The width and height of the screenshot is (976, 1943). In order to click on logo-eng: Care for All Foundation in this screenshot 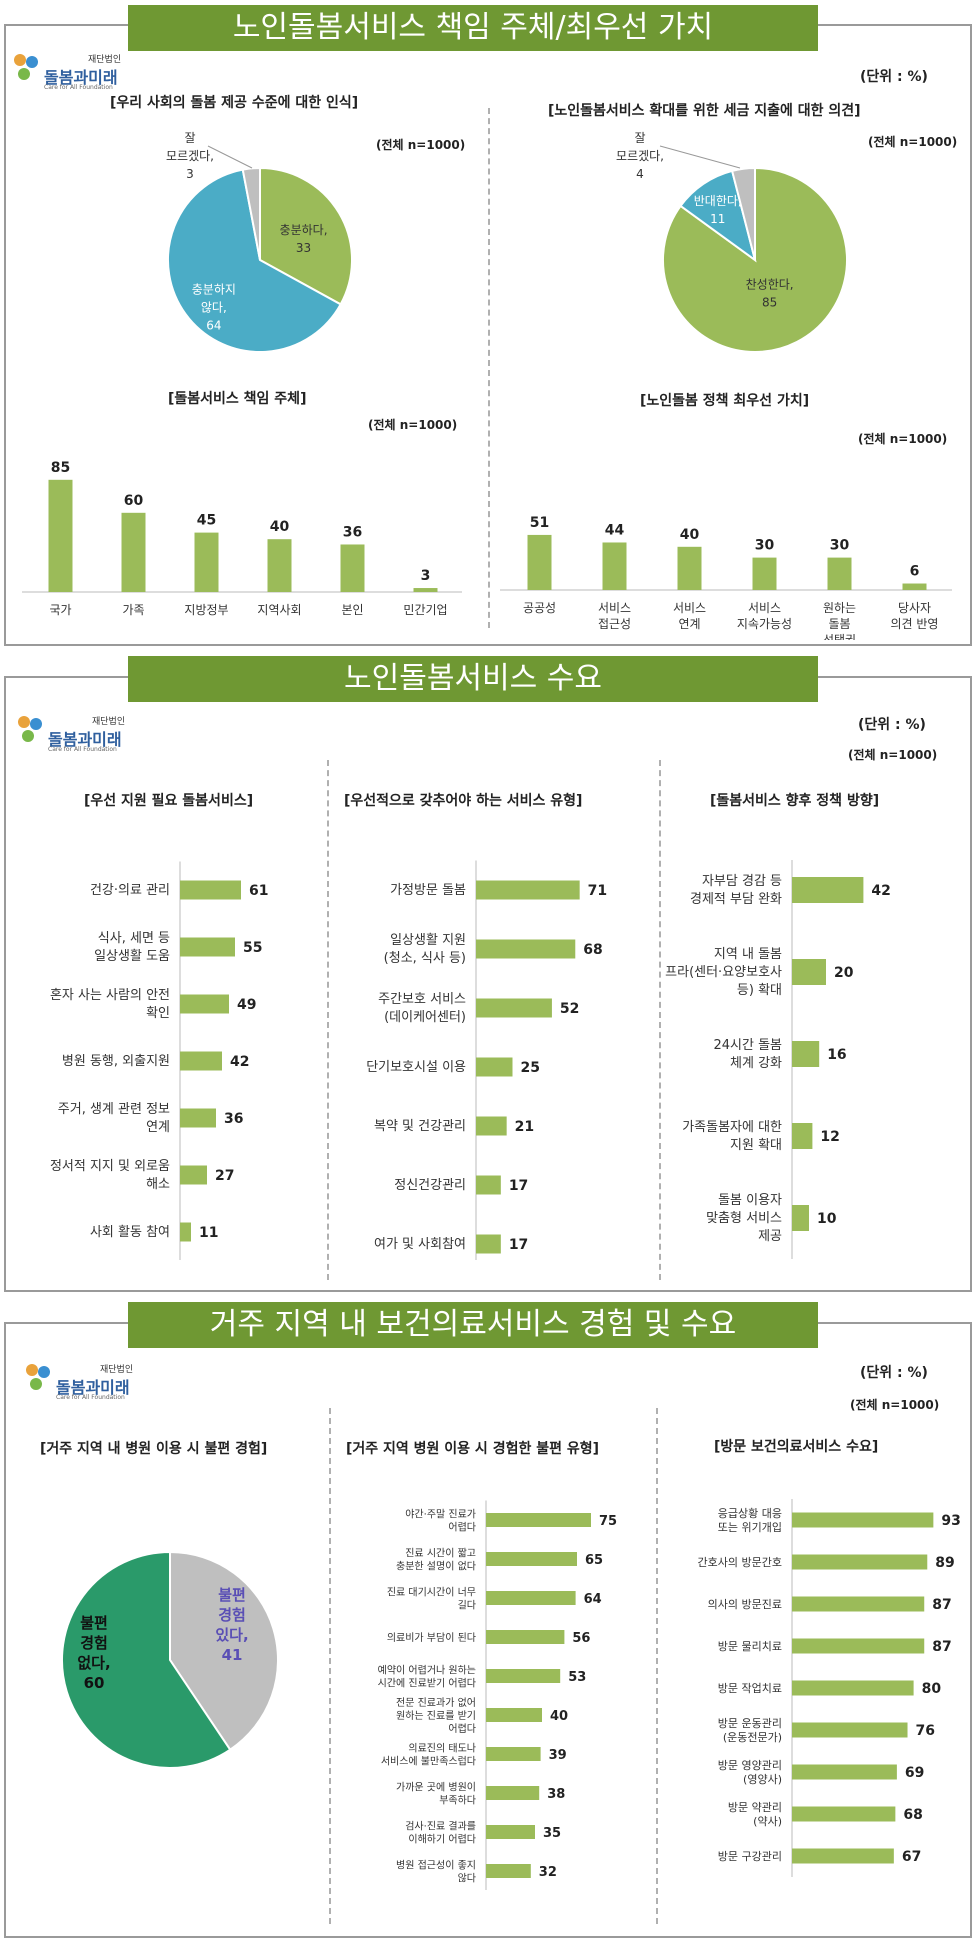, I will do `click(78, 87)`.